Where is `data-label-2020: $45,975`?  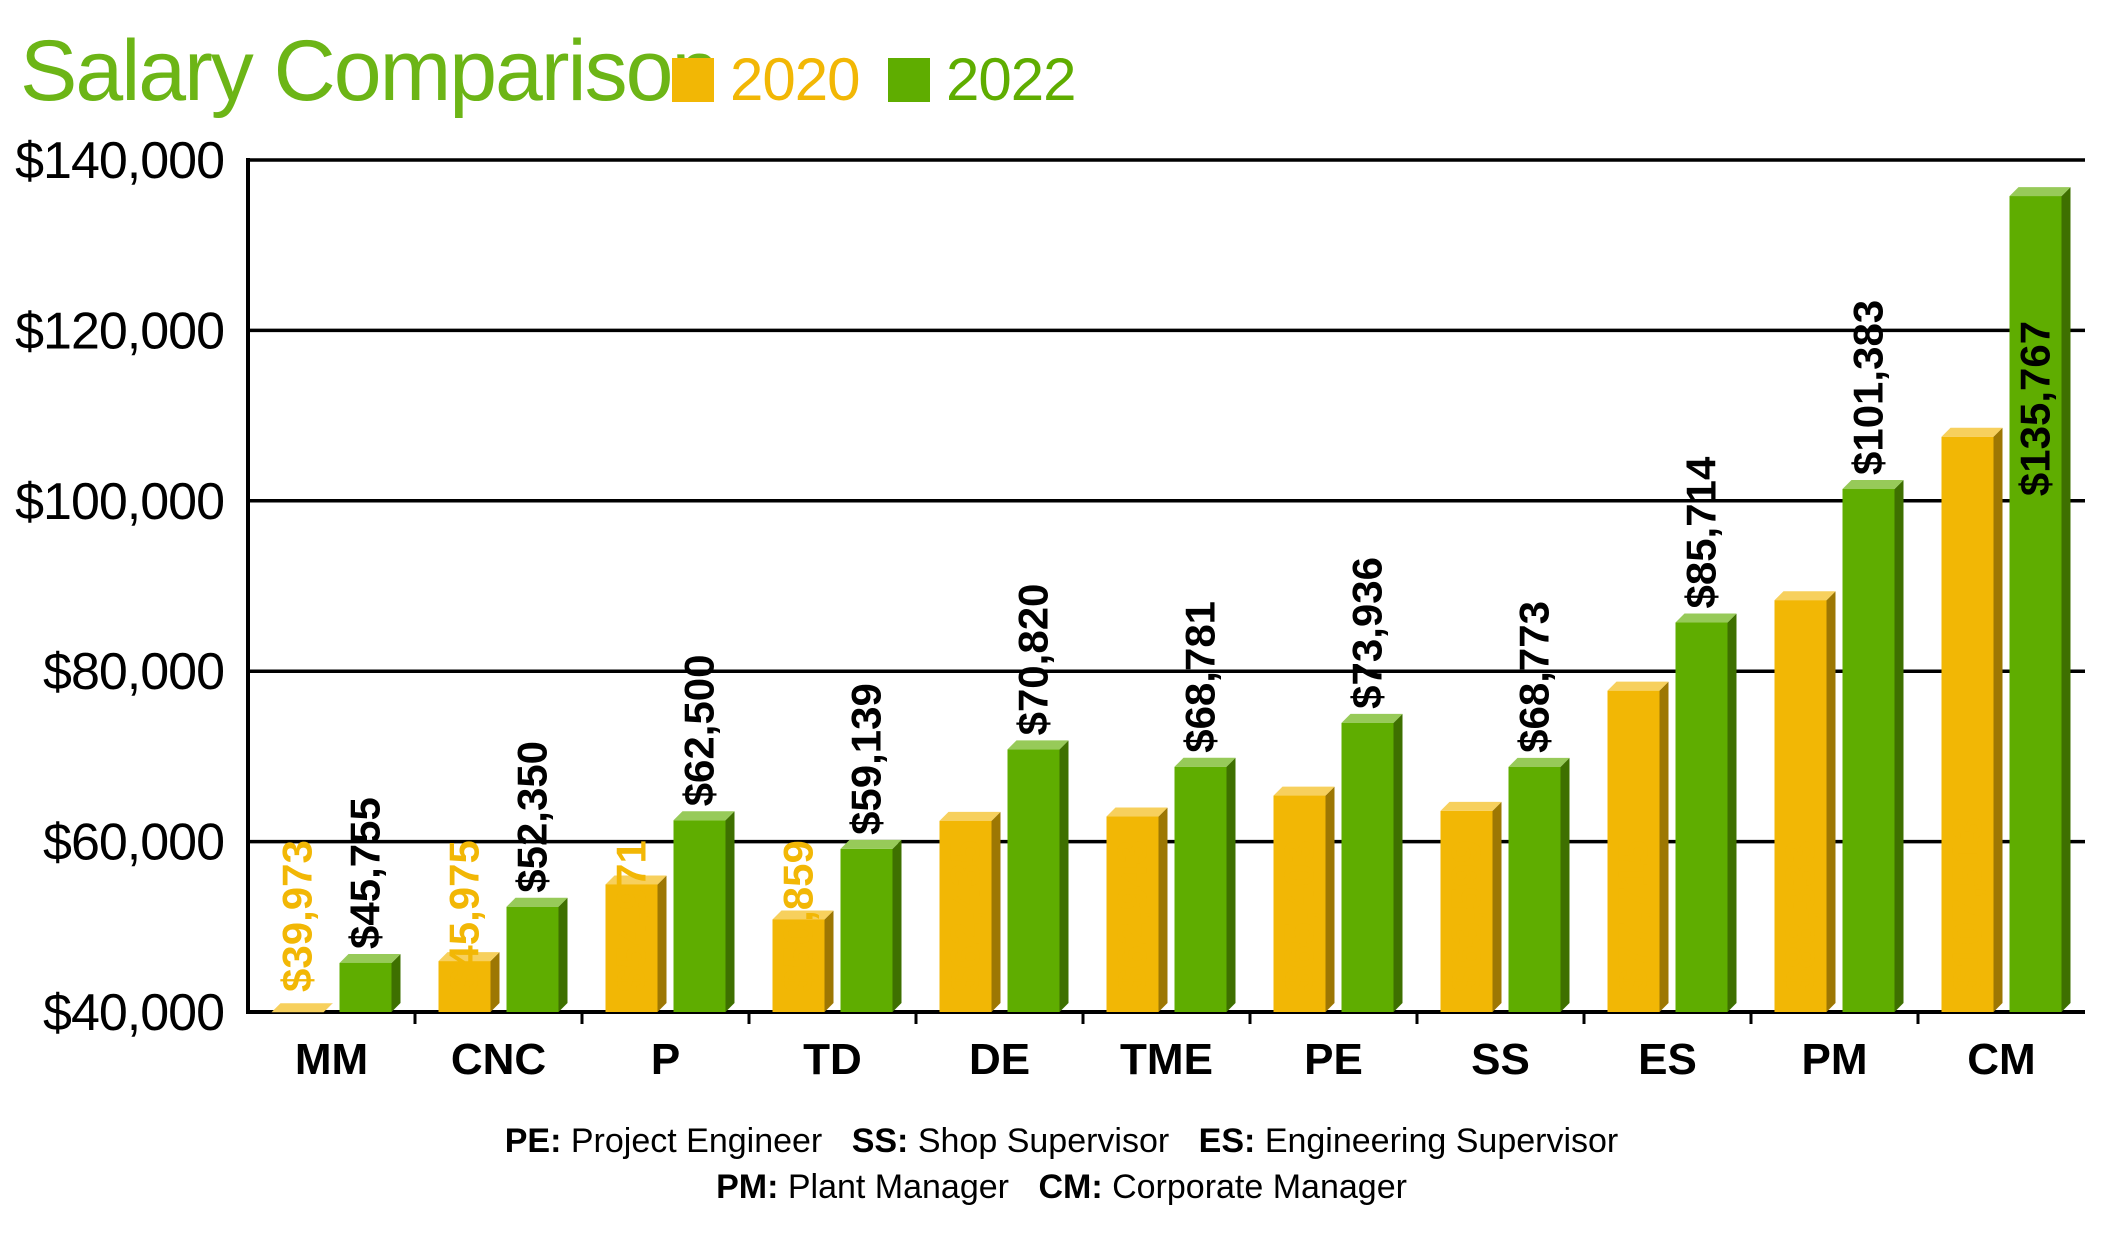
data-label-2020: $45,975 is located at coordinates (464, 916).